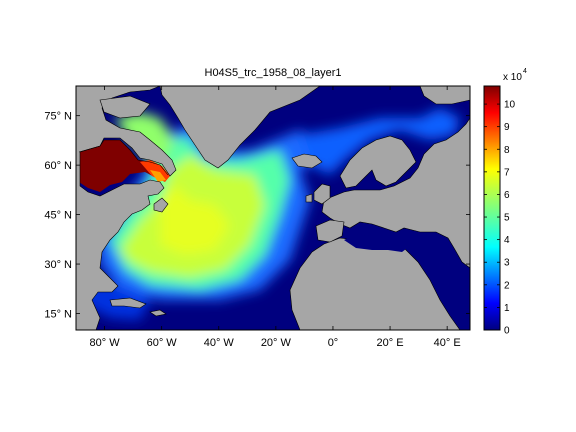  I want to click on y-tick-label: 30° N, so click(58, 265).